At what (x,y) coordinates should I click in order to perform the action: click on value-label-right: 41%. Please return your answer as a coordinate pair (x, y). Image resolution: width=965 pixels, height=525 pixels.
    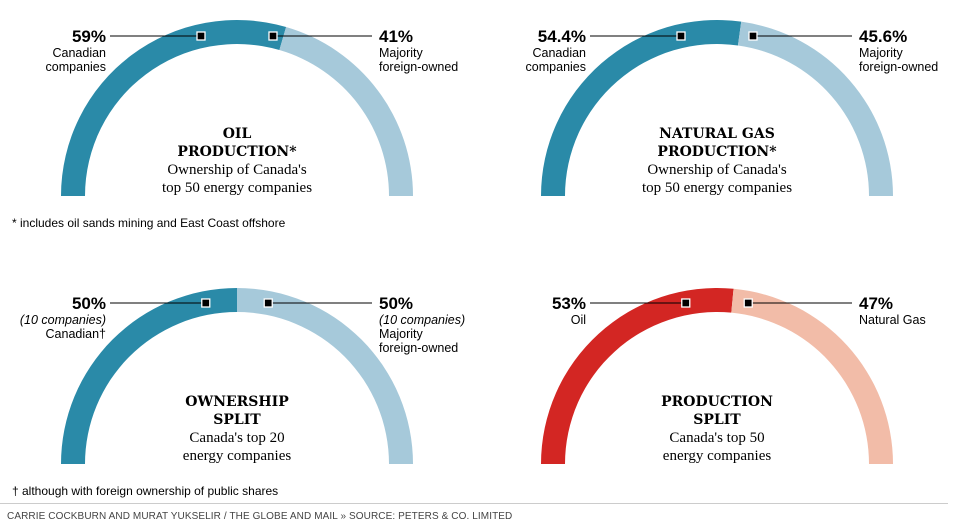
    Looking at the image, I should click on (396, 36).